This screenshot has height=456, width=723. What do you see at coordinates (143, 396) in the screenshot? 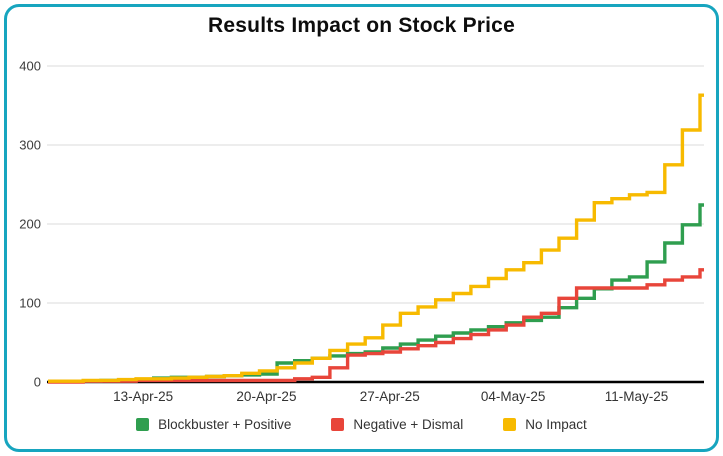
I see `x-tick-label: 13-Apr-25` at bounding box center [143, 396].